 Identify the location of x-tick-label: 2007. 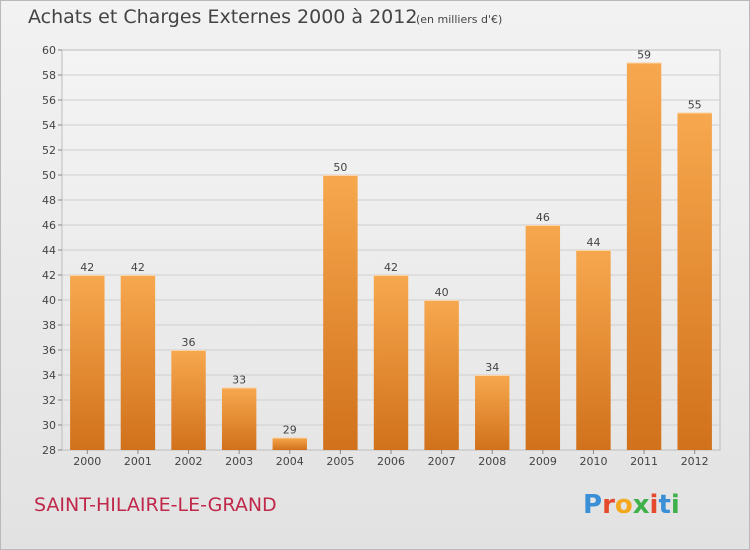
(442, 461).